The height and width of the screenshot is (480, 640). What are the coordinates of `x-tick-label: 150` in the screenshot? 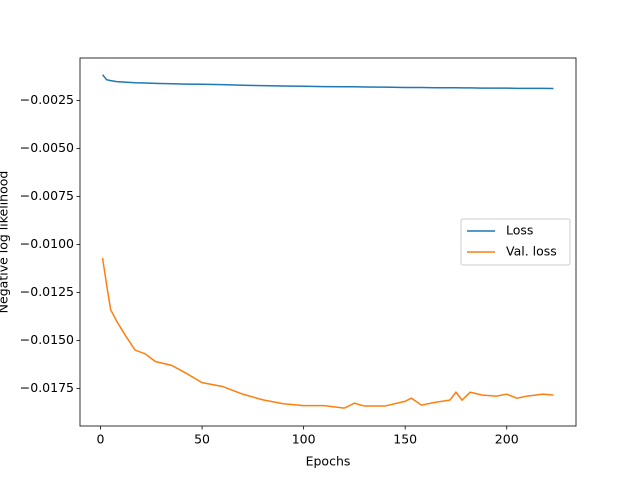 It's located at (405, 439).